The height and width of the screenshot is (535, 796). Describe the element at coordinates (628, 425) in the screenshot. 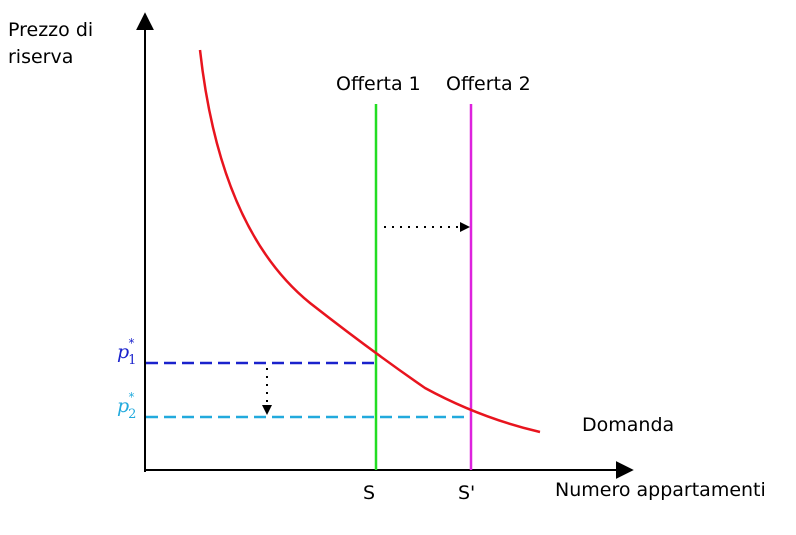

I see `domanda-label: Domanda` at that location.